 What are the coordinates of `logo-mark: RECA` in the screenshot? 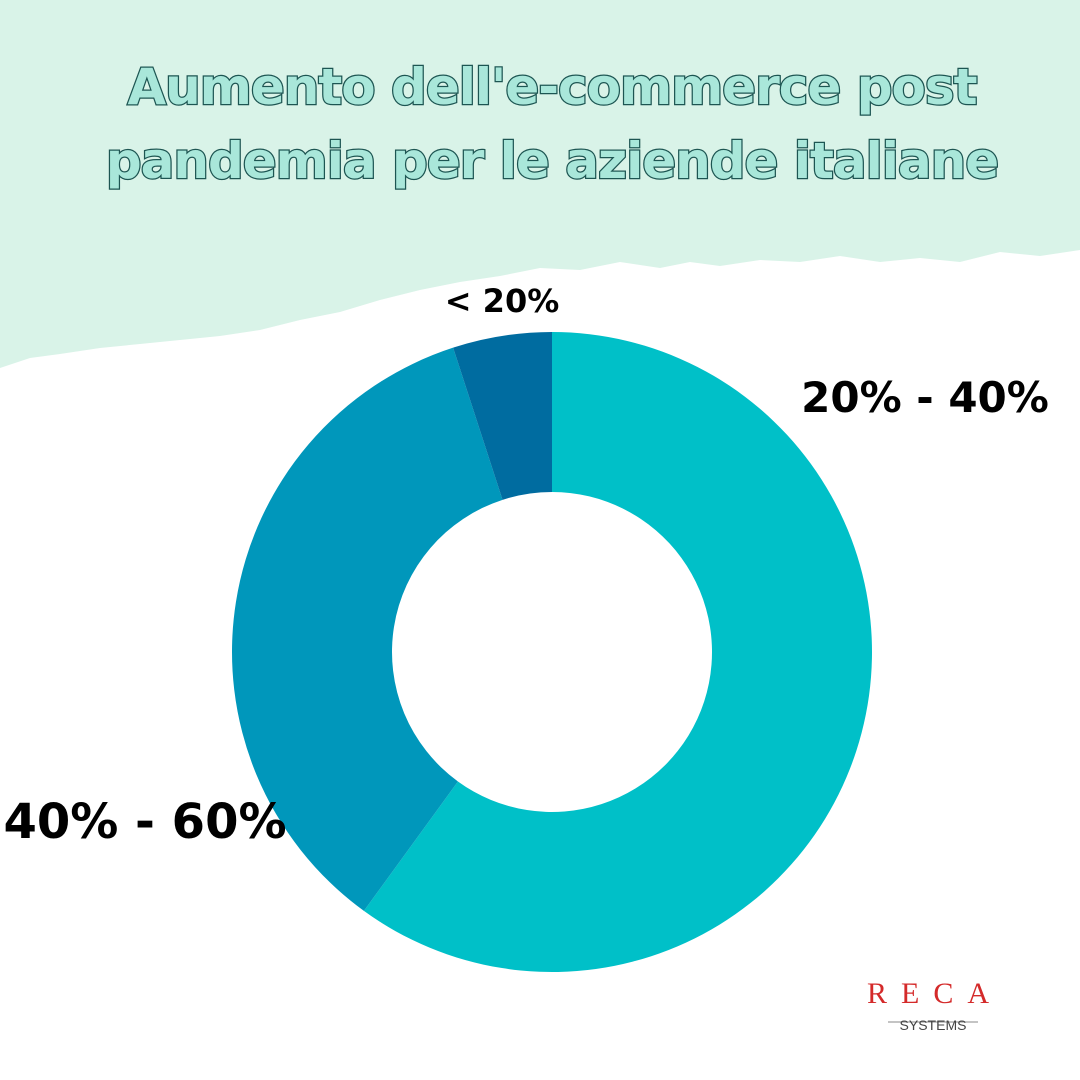 It's located at (935, 993).